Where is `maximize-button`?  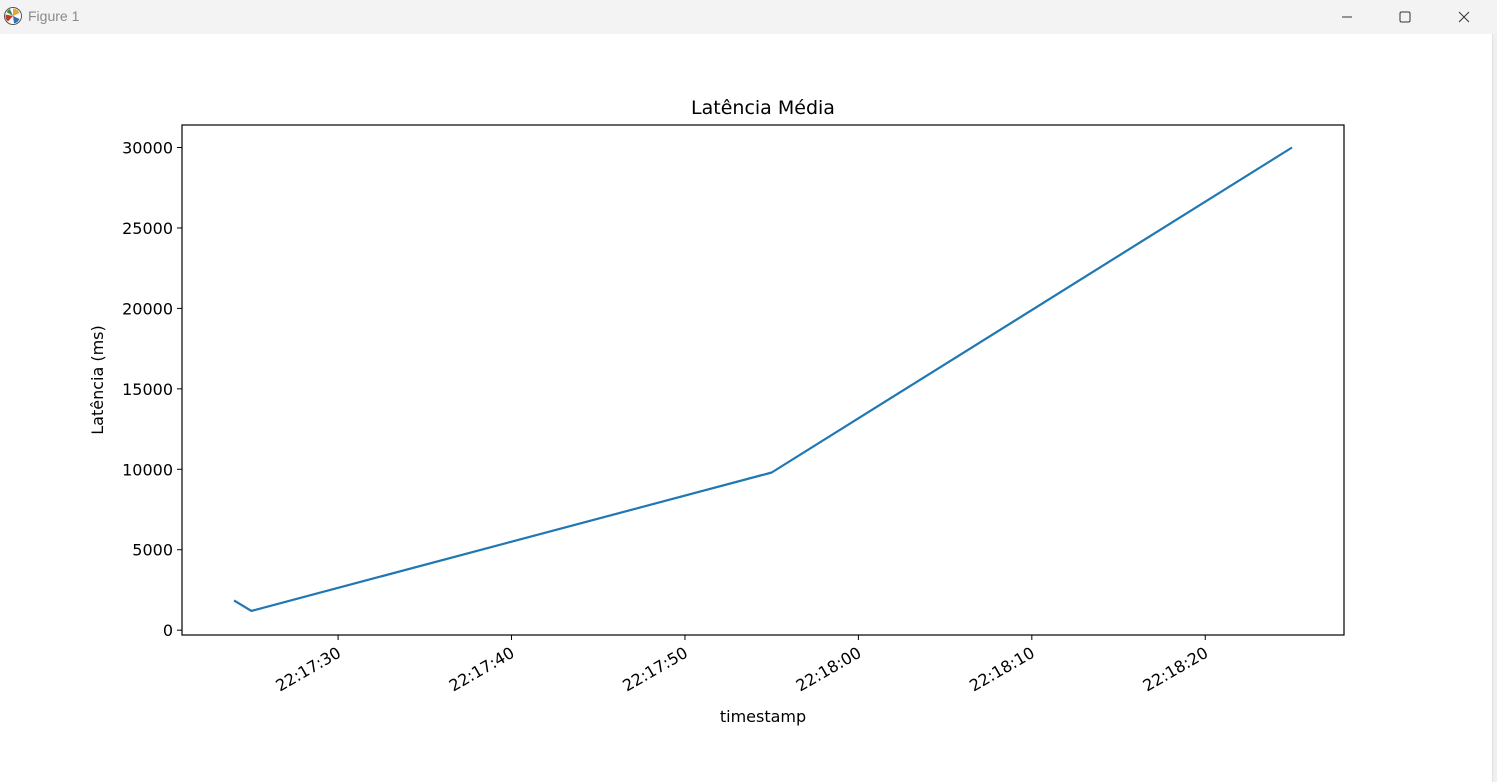
maximize-button is located at coordinates (1405, 17).